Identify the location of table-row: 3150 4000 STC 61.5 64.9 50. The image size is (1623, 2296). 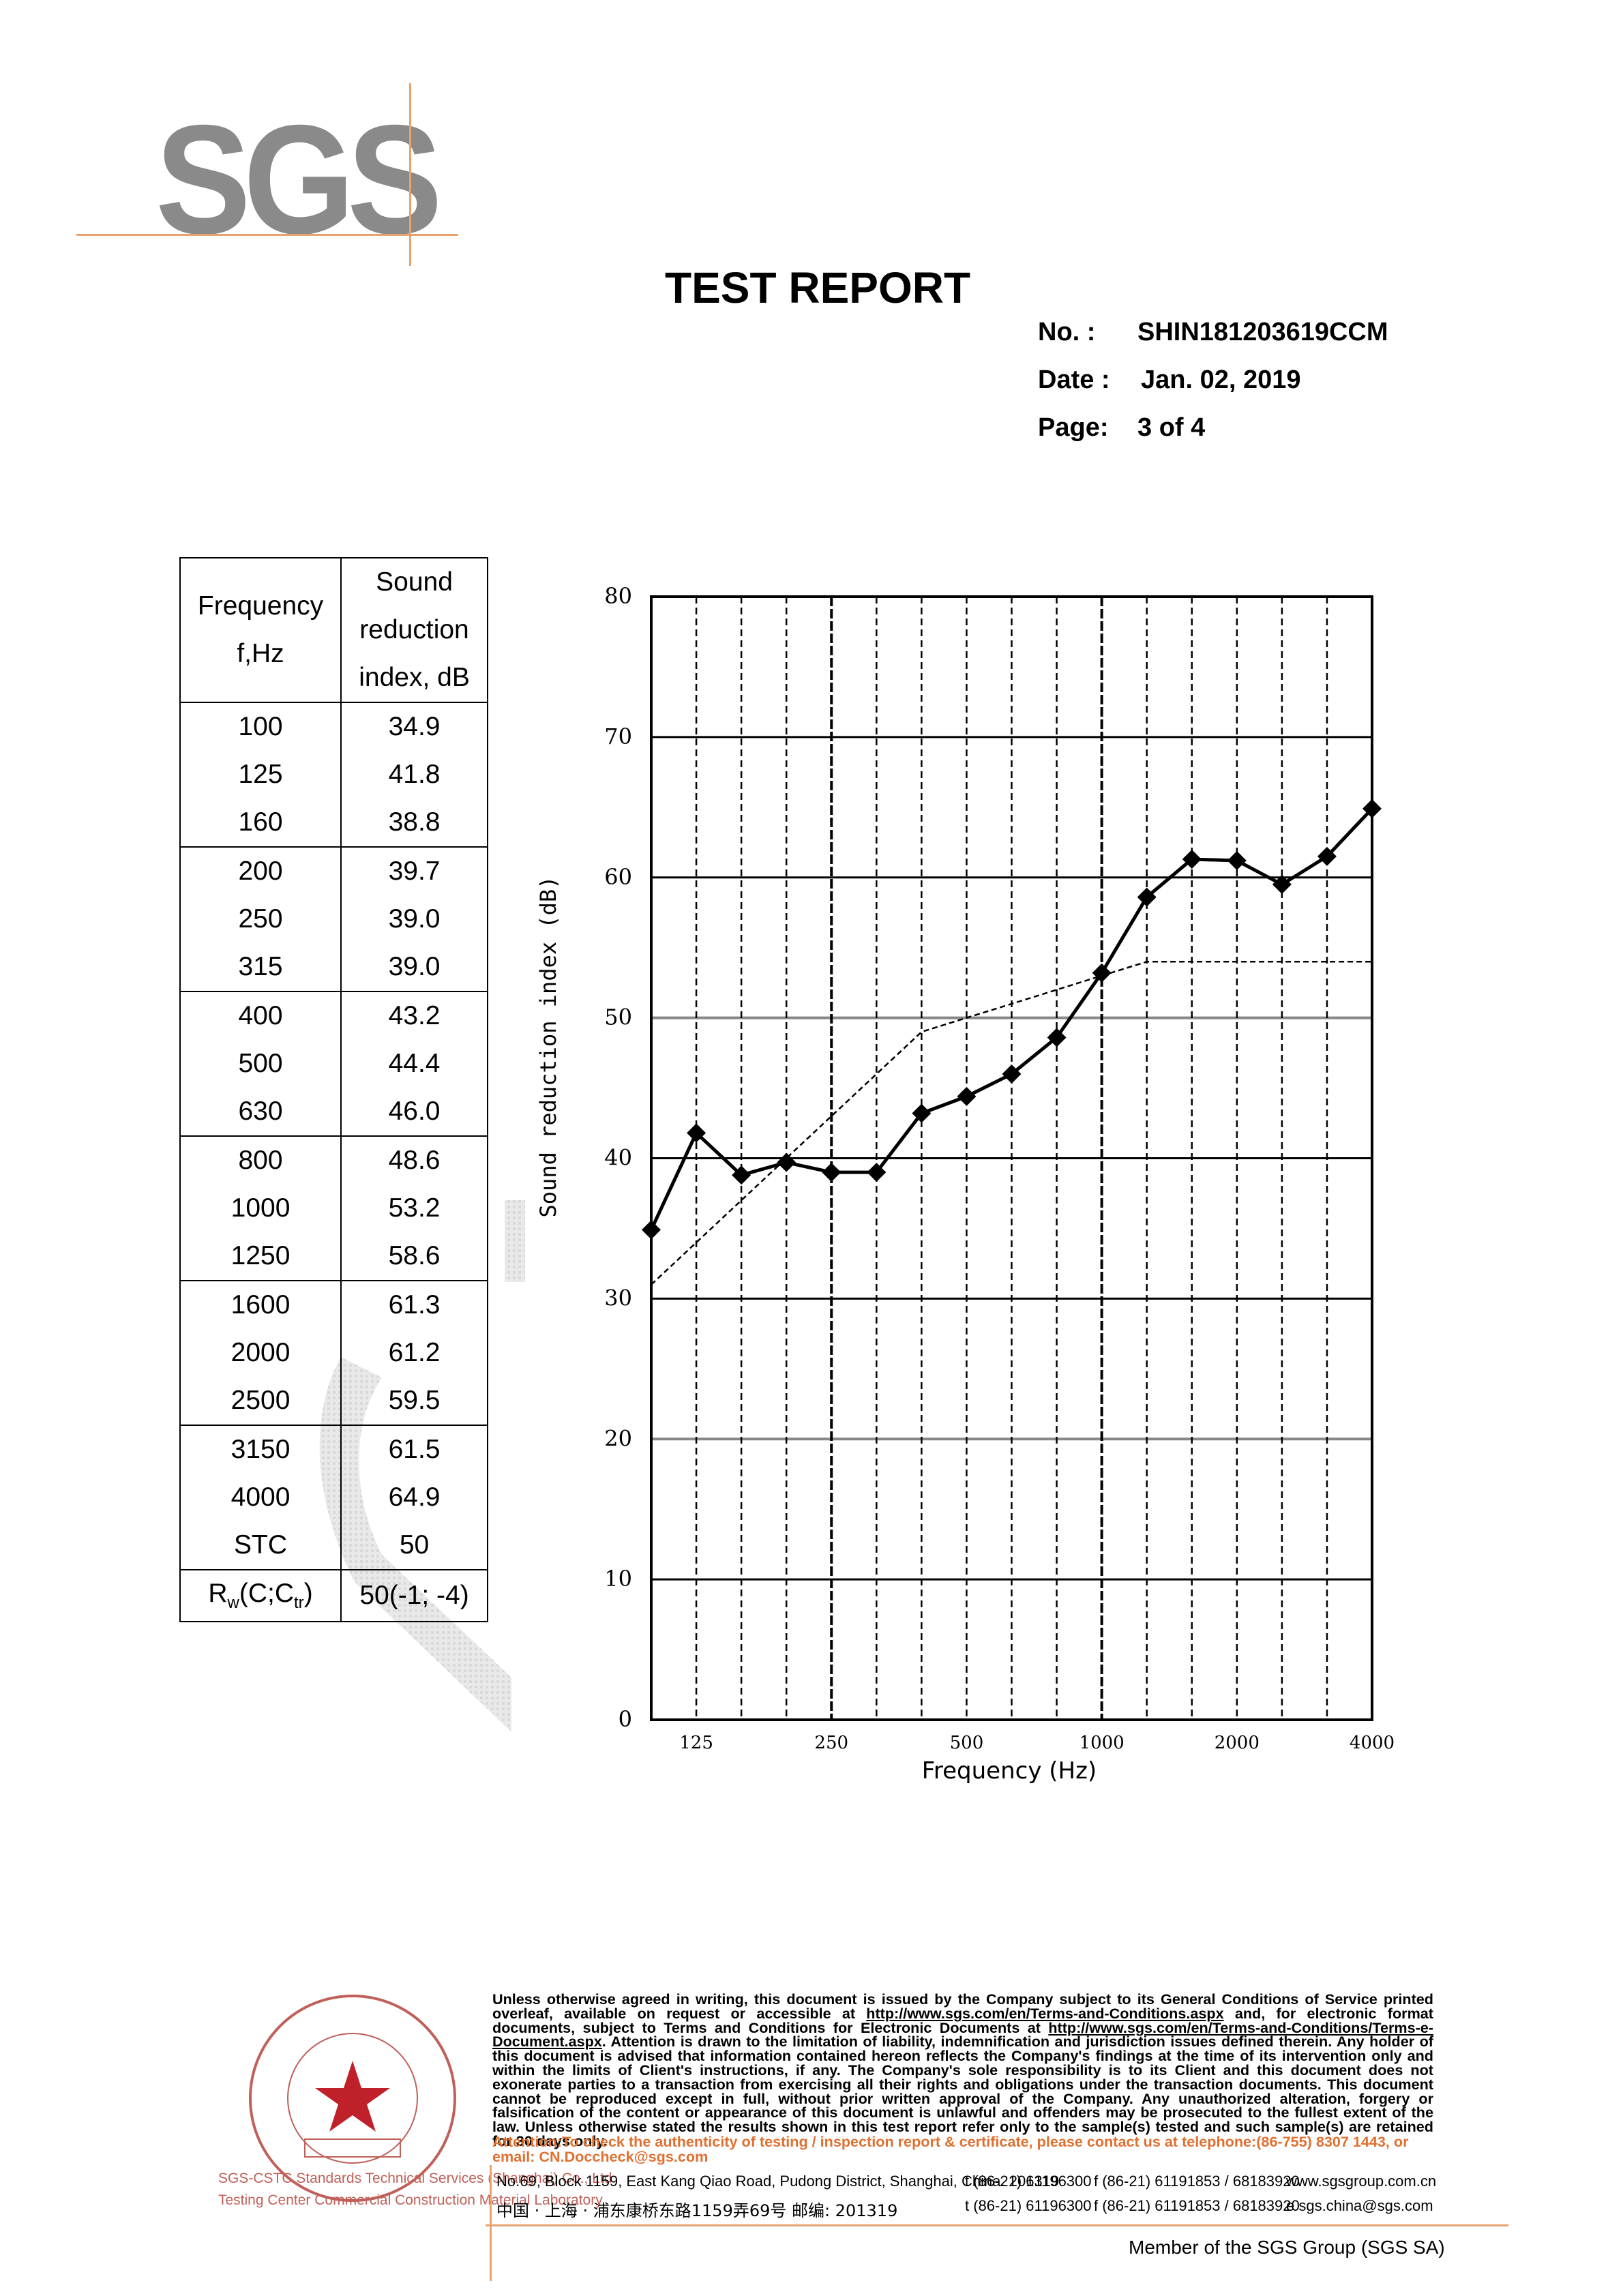
(333, 1498).